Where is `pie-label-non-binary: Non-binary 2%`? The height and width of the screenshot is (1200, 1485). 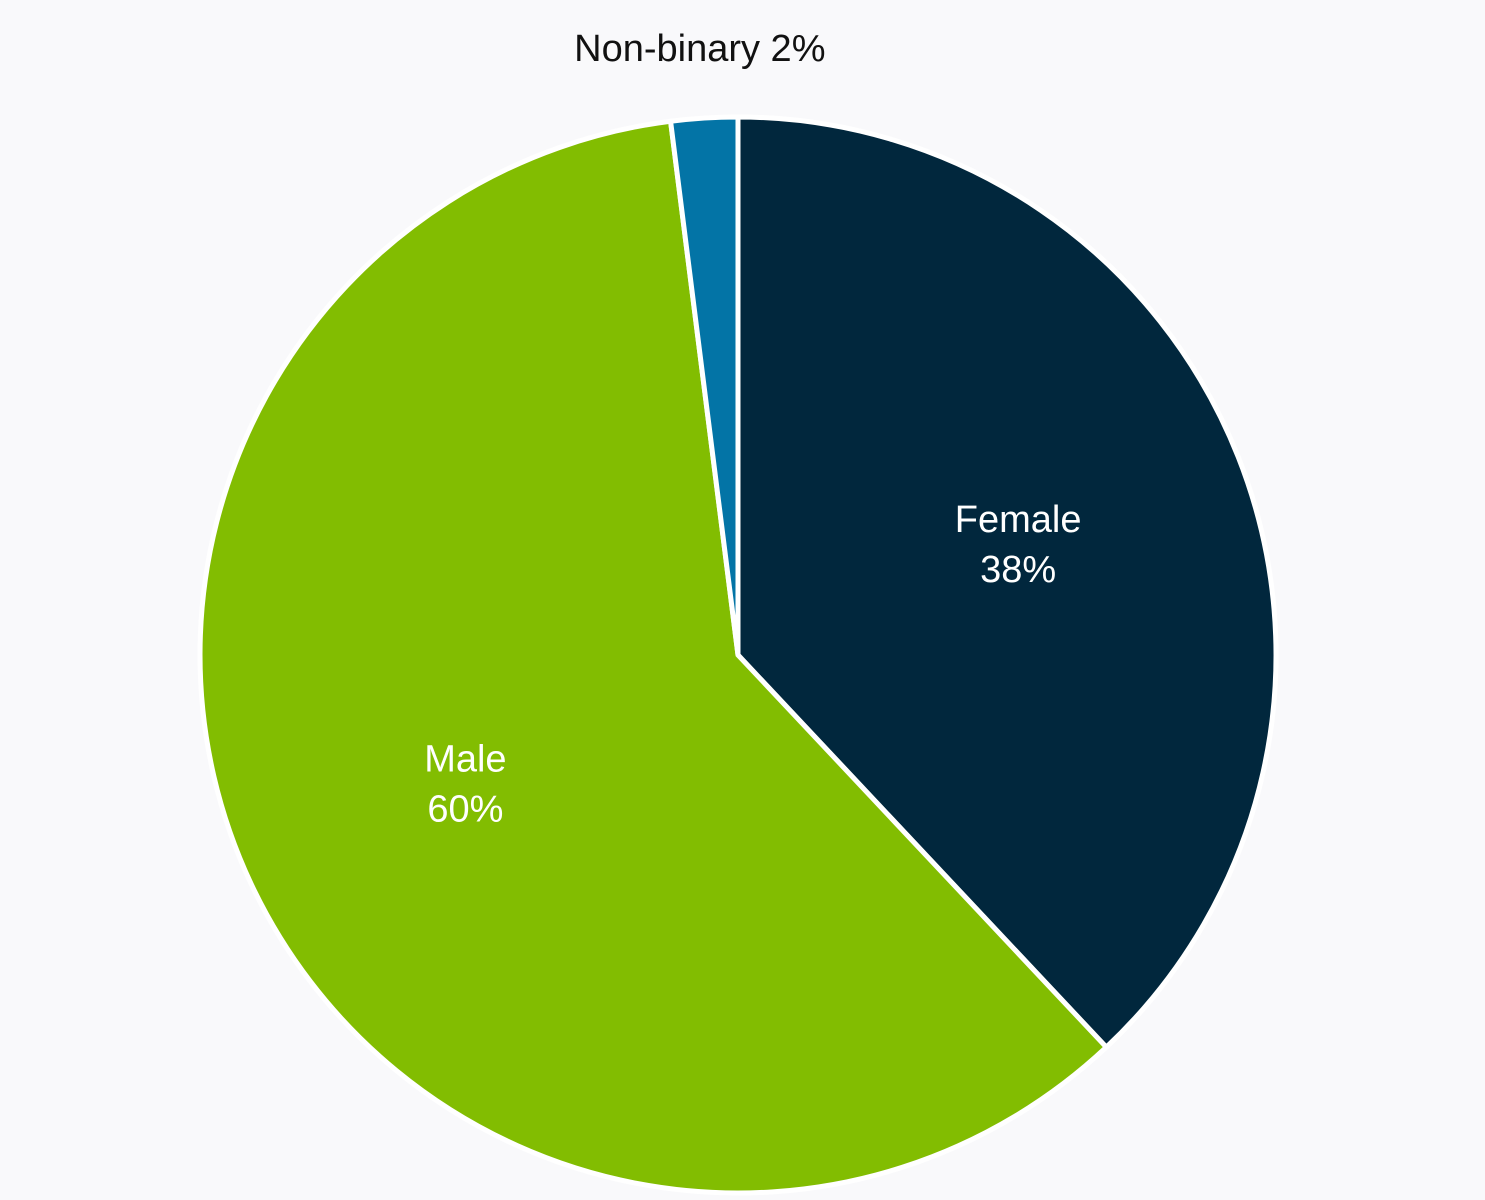 pie-label-non-binary: Non-binary 2% is located at coordinates (699, 49).